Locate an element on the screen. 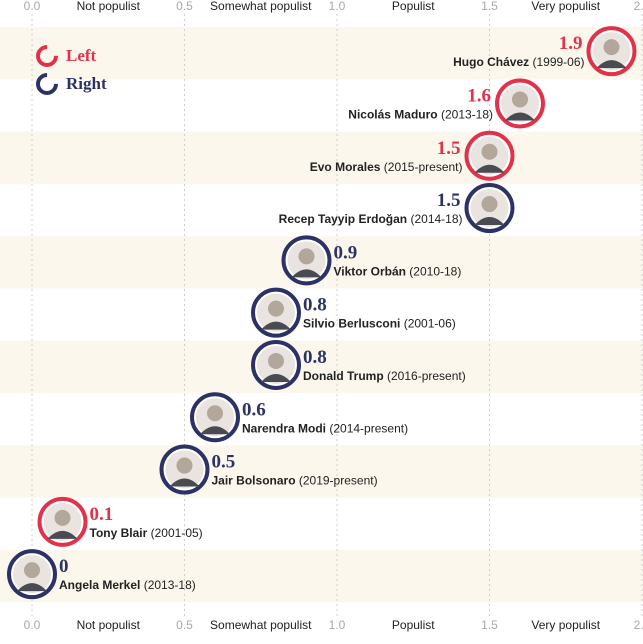  leader-name: Hugo Chávez is located at coordinates (492, 62).